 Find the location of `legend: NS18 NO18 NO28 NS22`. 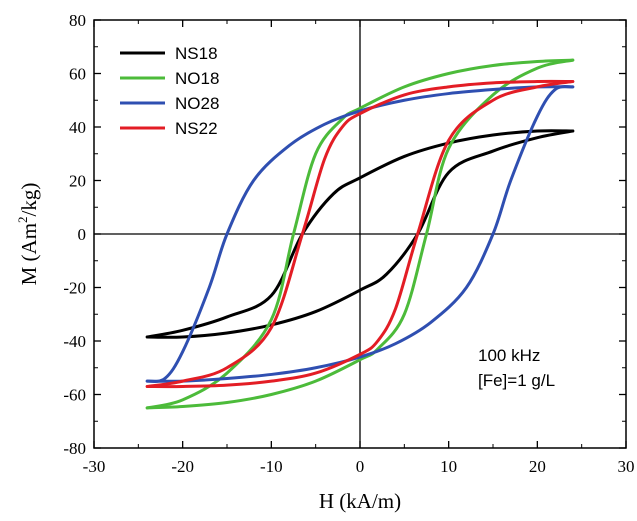

legend: NS18 NO18 NO28 NS22 is located at coordinates (169, 91).